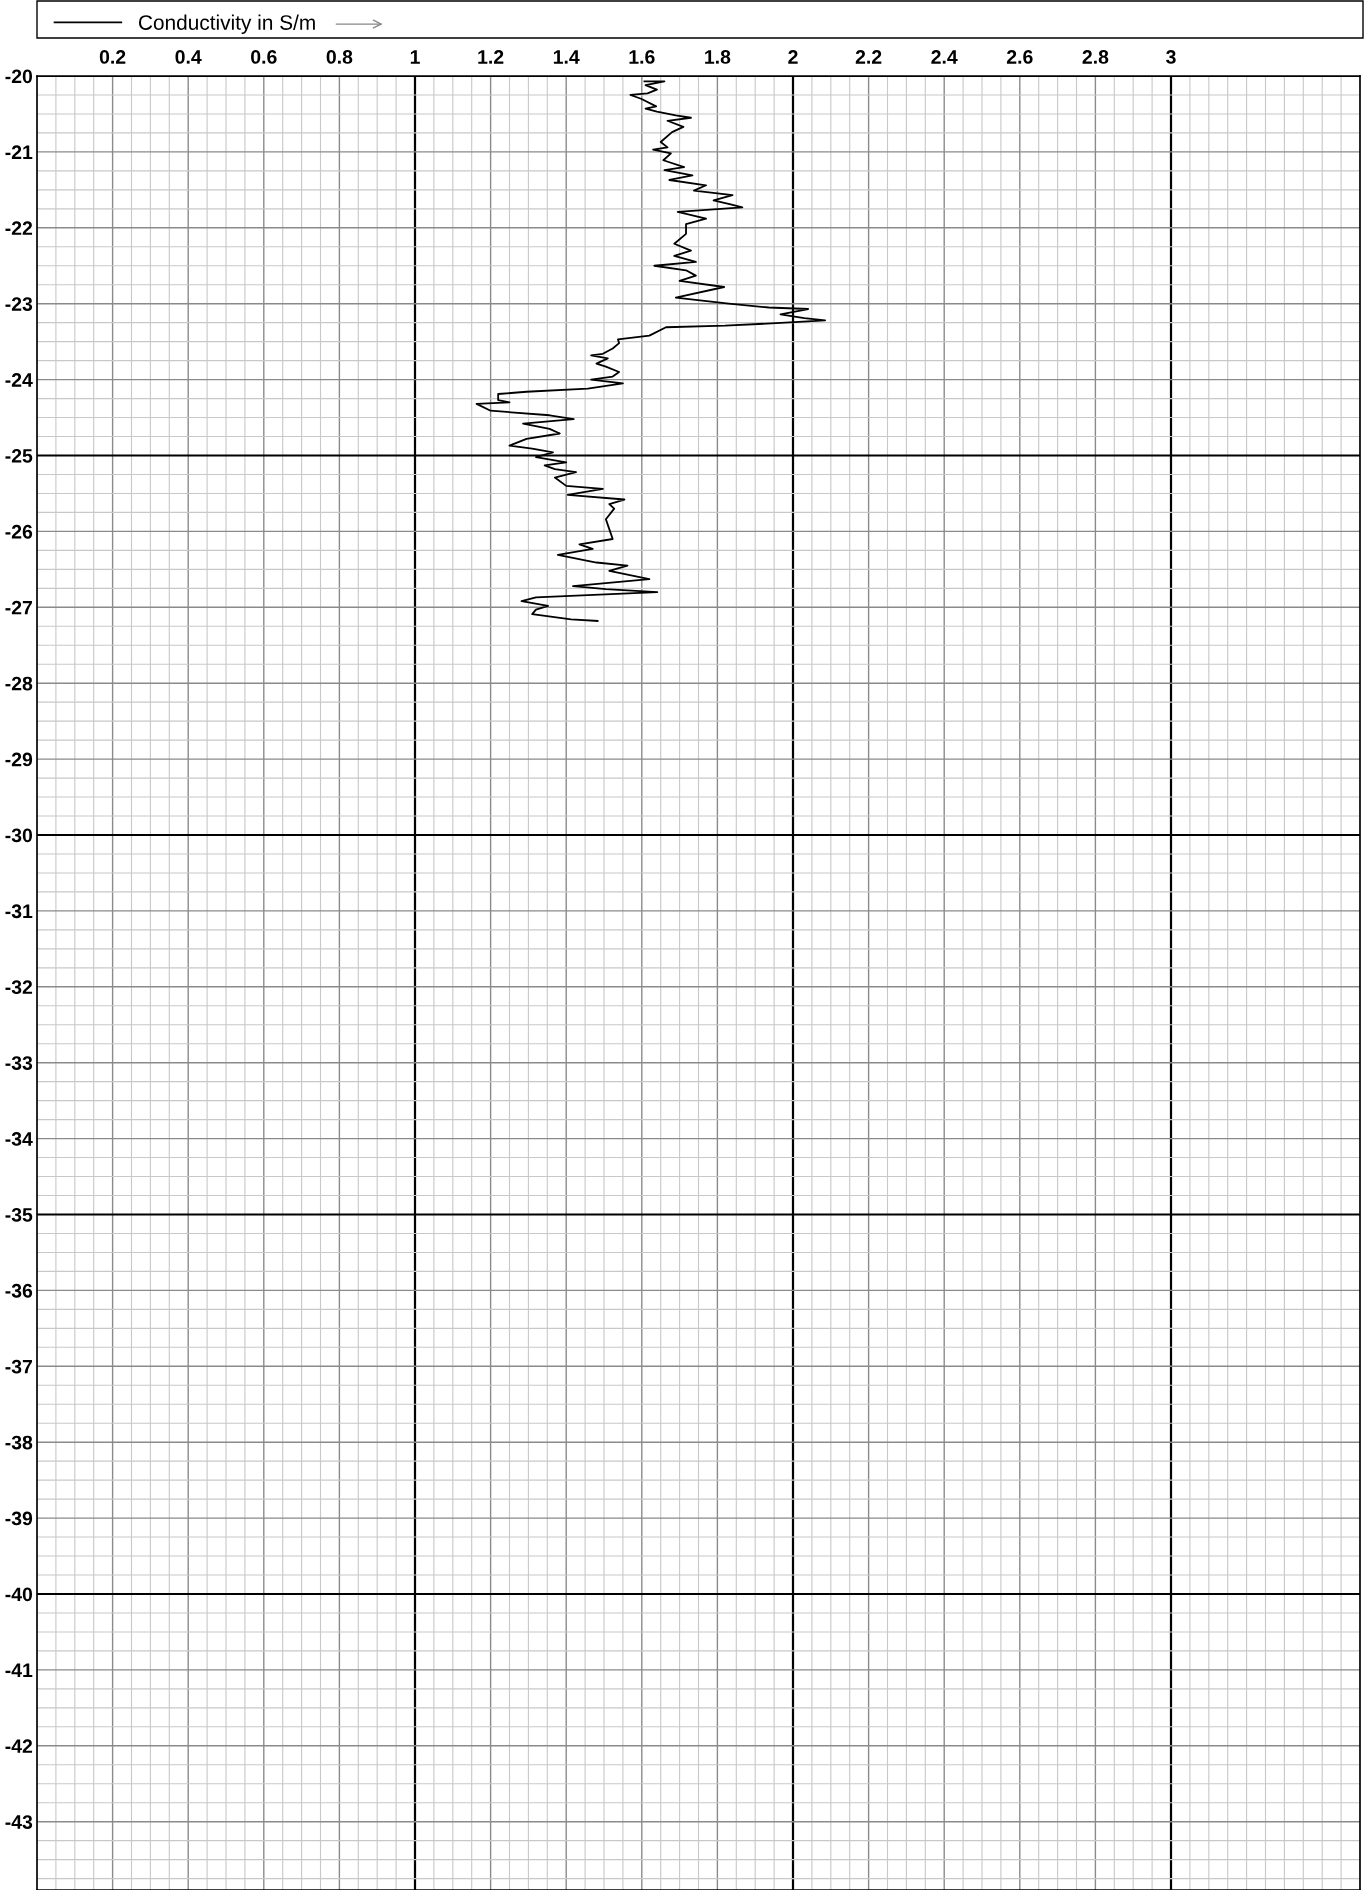  I want to click on x-tick-label: 1.8, so click(718, 57).